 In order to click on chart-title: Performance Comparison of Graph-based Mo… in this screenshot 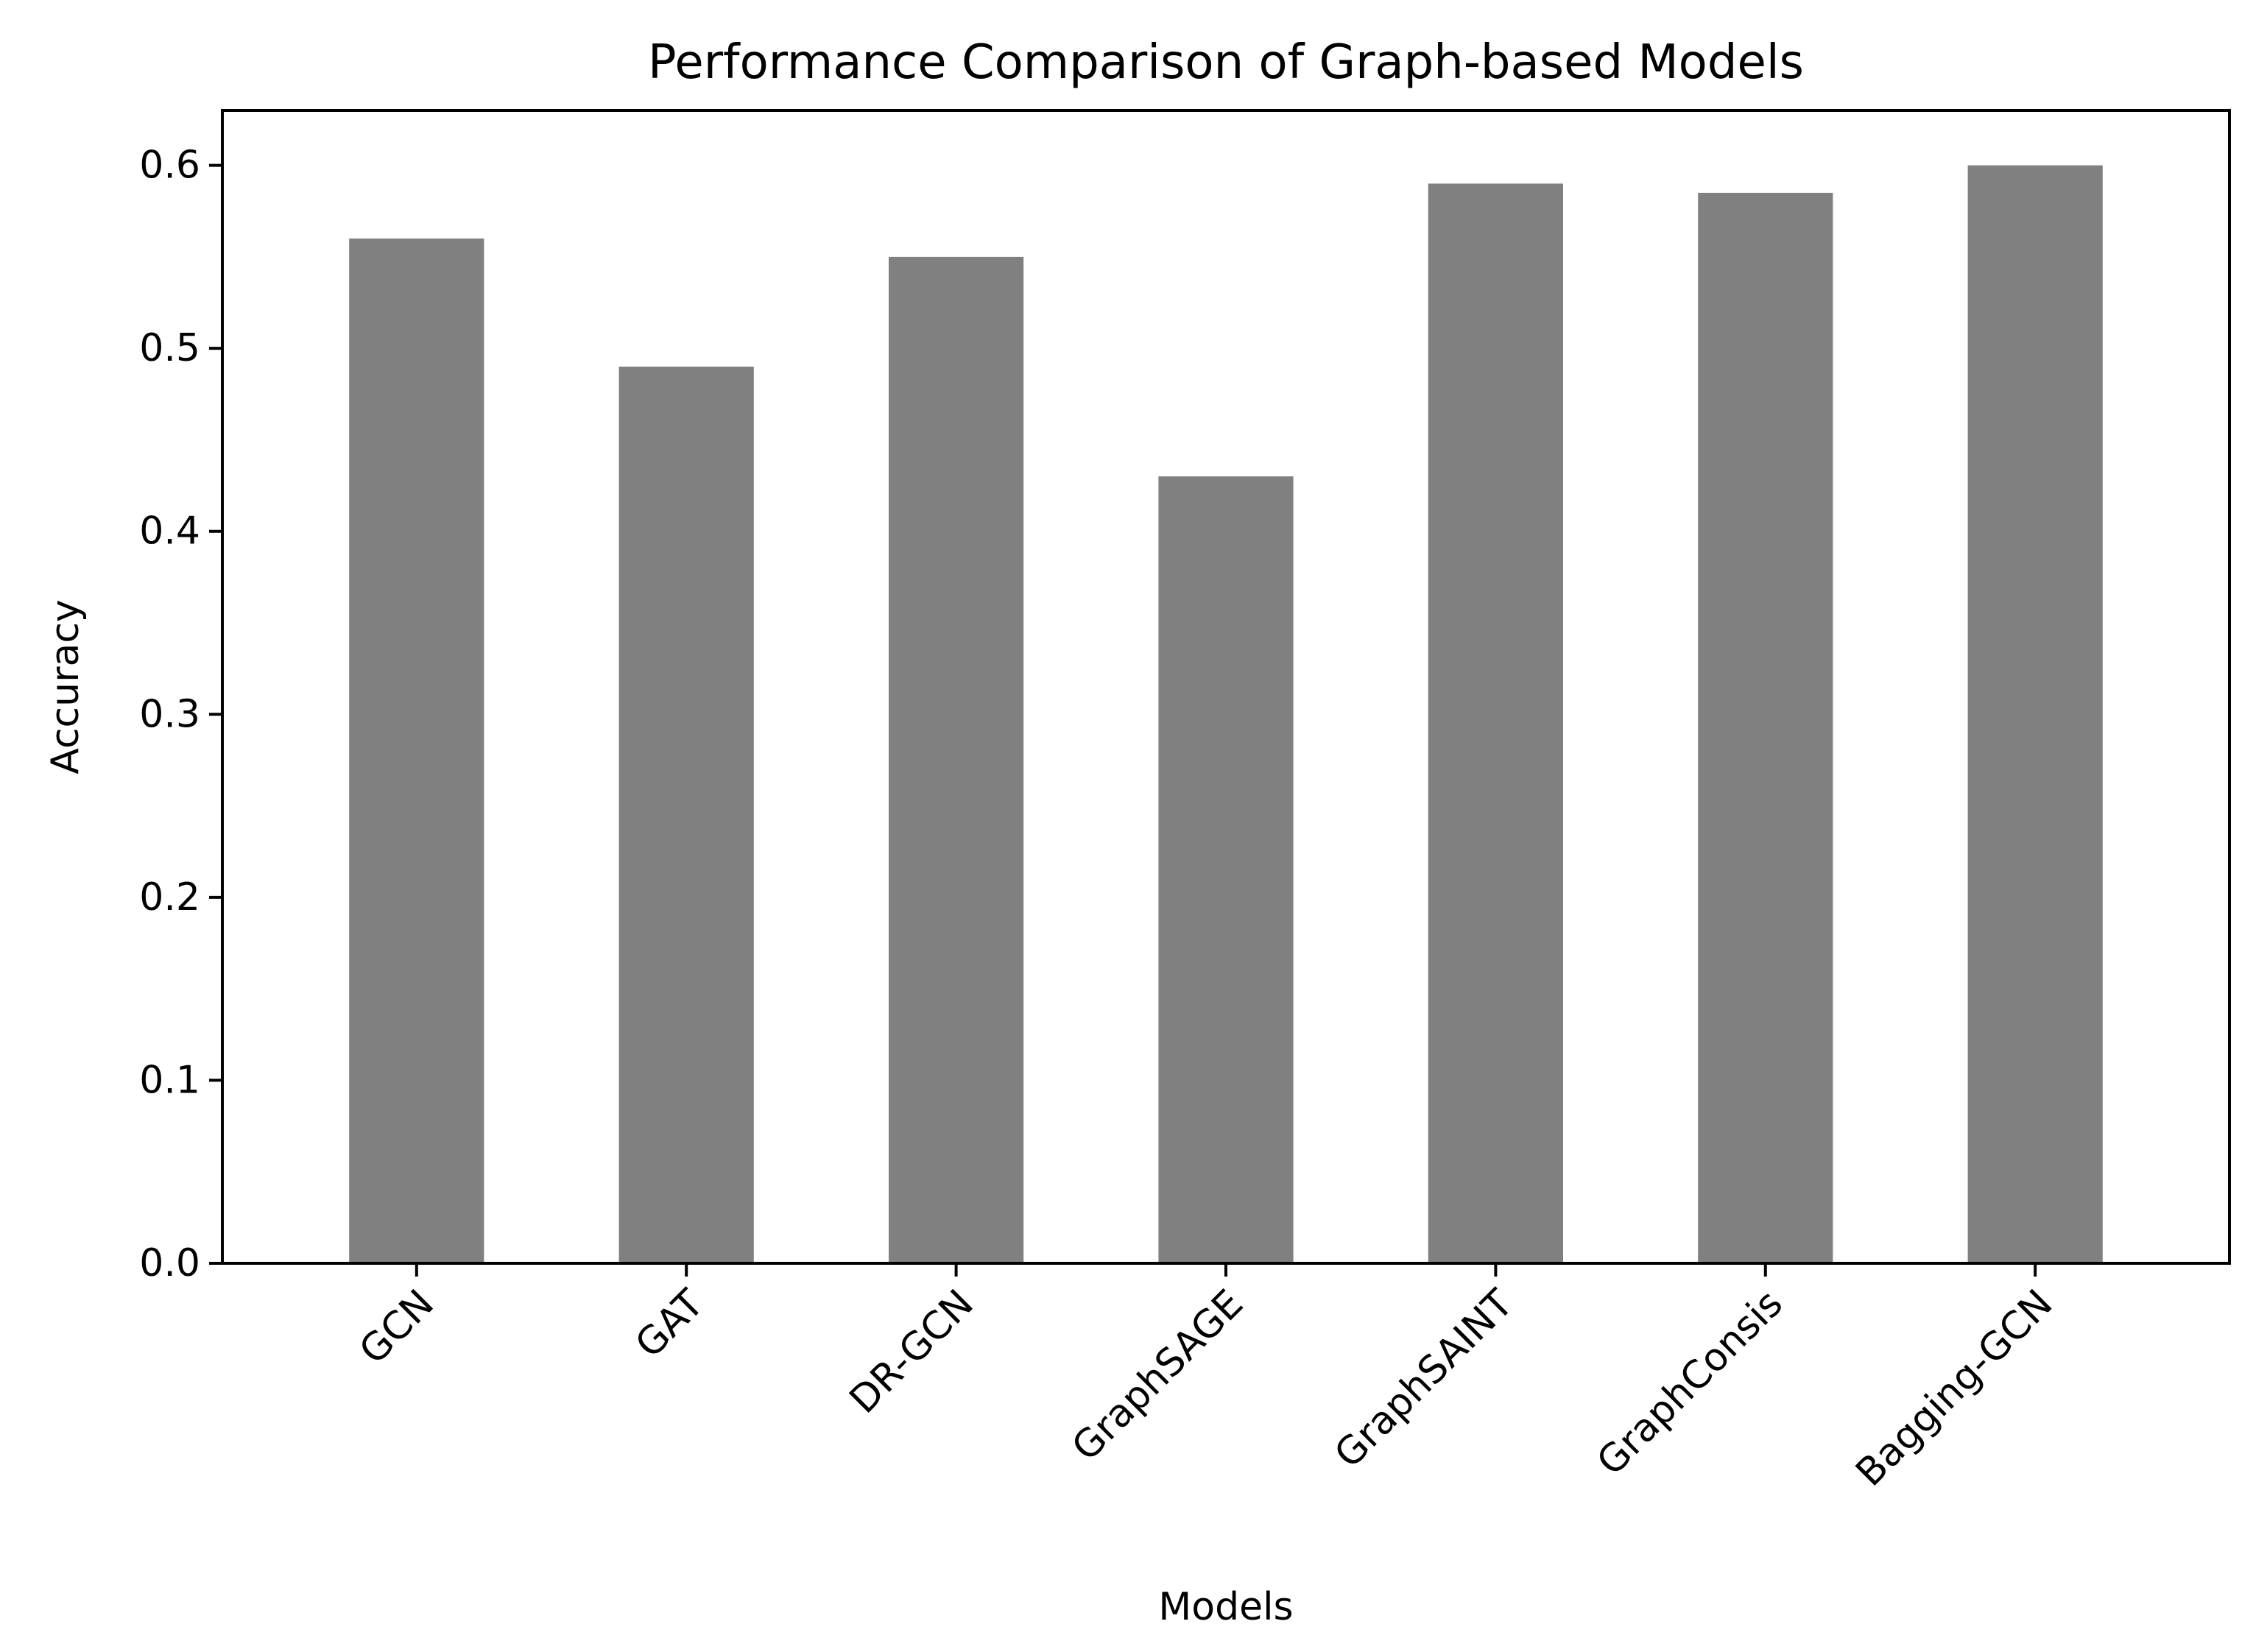, I will do `click(1226, 62)`.